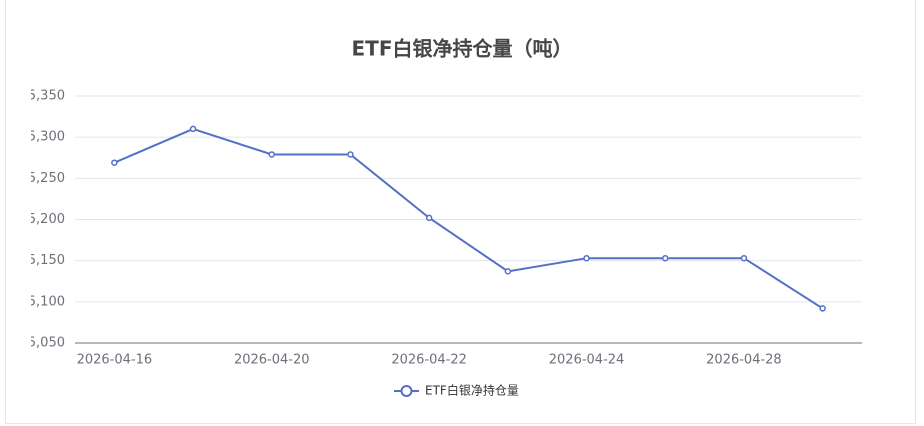 The width and height of the screenshot is (924, 426). I want to click on x-tick-label: 2026-04-20, so click(272, 360).